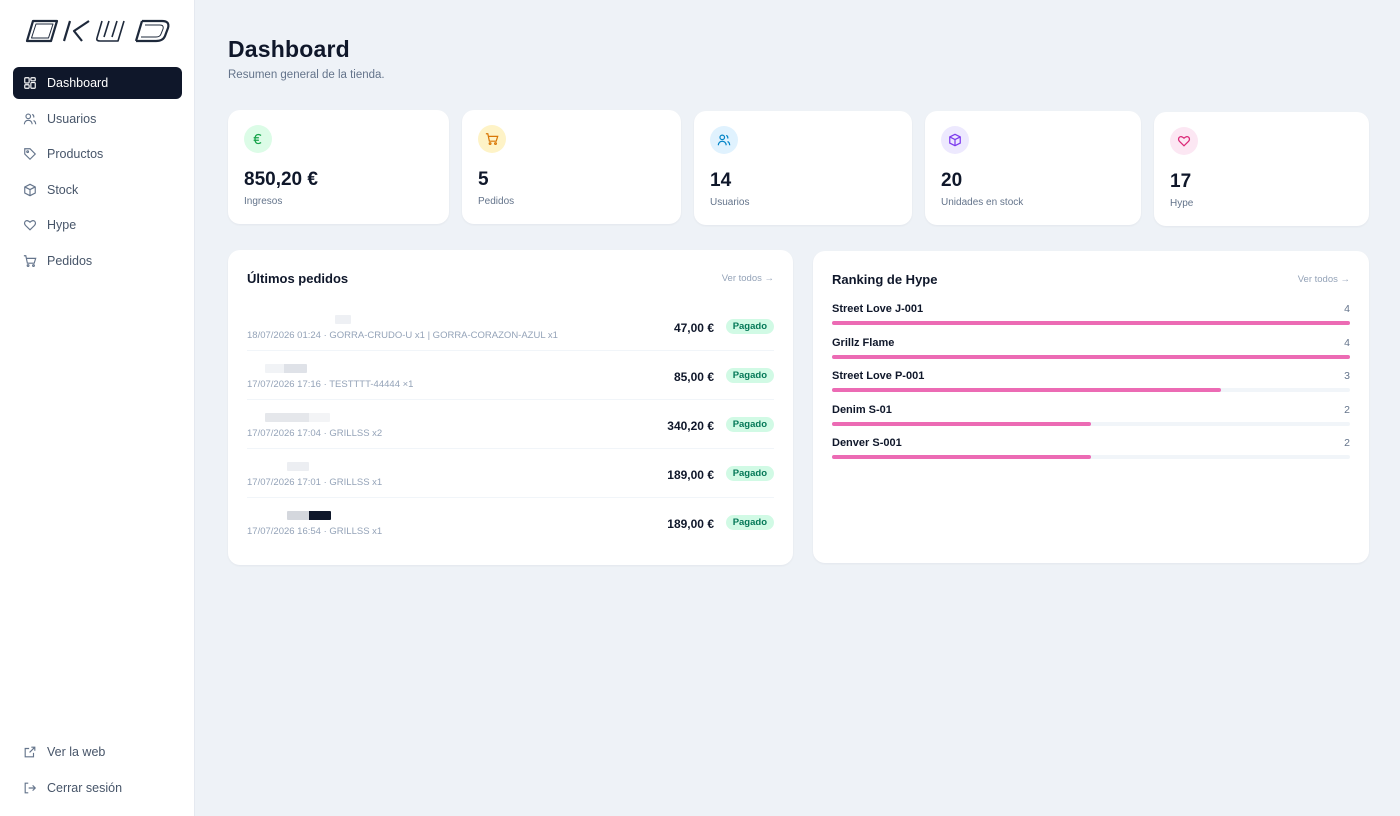 This screenshot has height=816, width=1400. I want to click on hype-row: Grillz Flame 4, so click(1091, 352).